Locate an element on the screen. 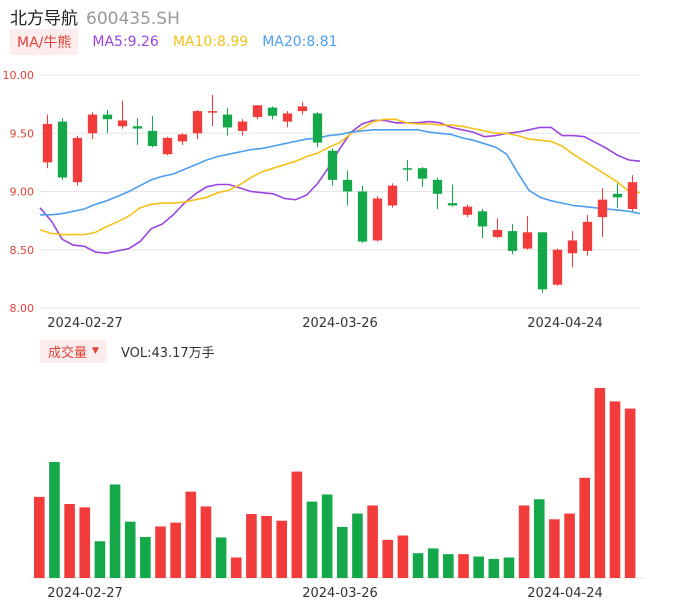  volume-value: VOL:43.17万手 is located at coordinates (167, 353).